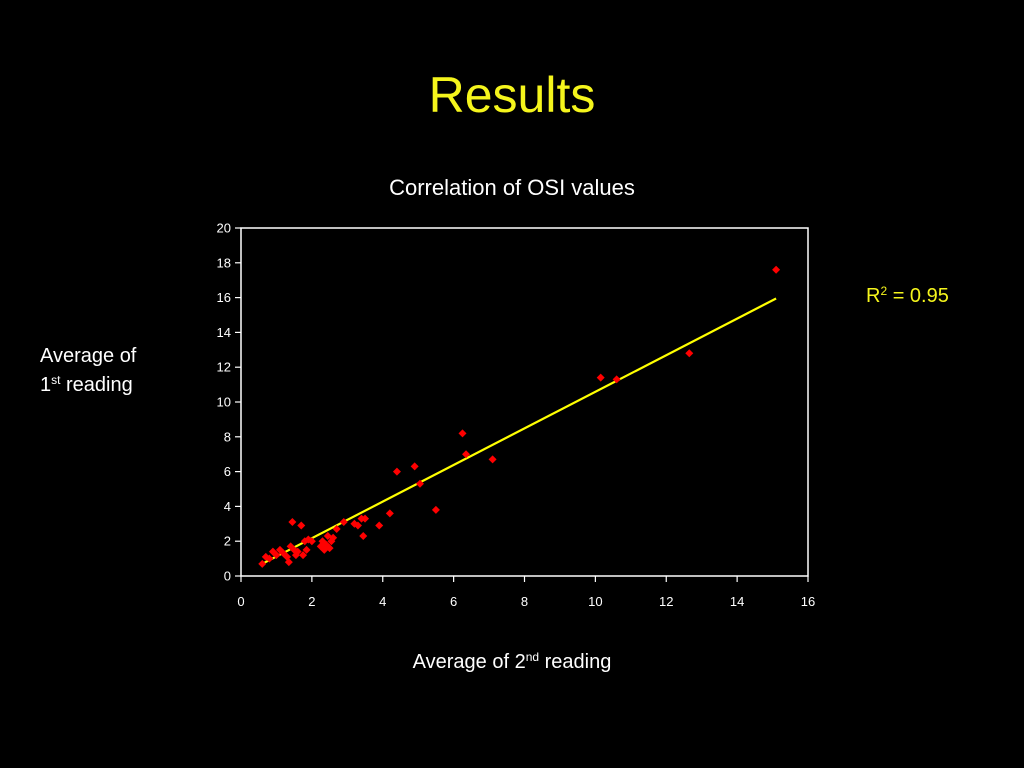  What do you see at coordinates (227, 506) in the screenshot?
I see `y-tick-label: 4` at bounding box center [227, 506].